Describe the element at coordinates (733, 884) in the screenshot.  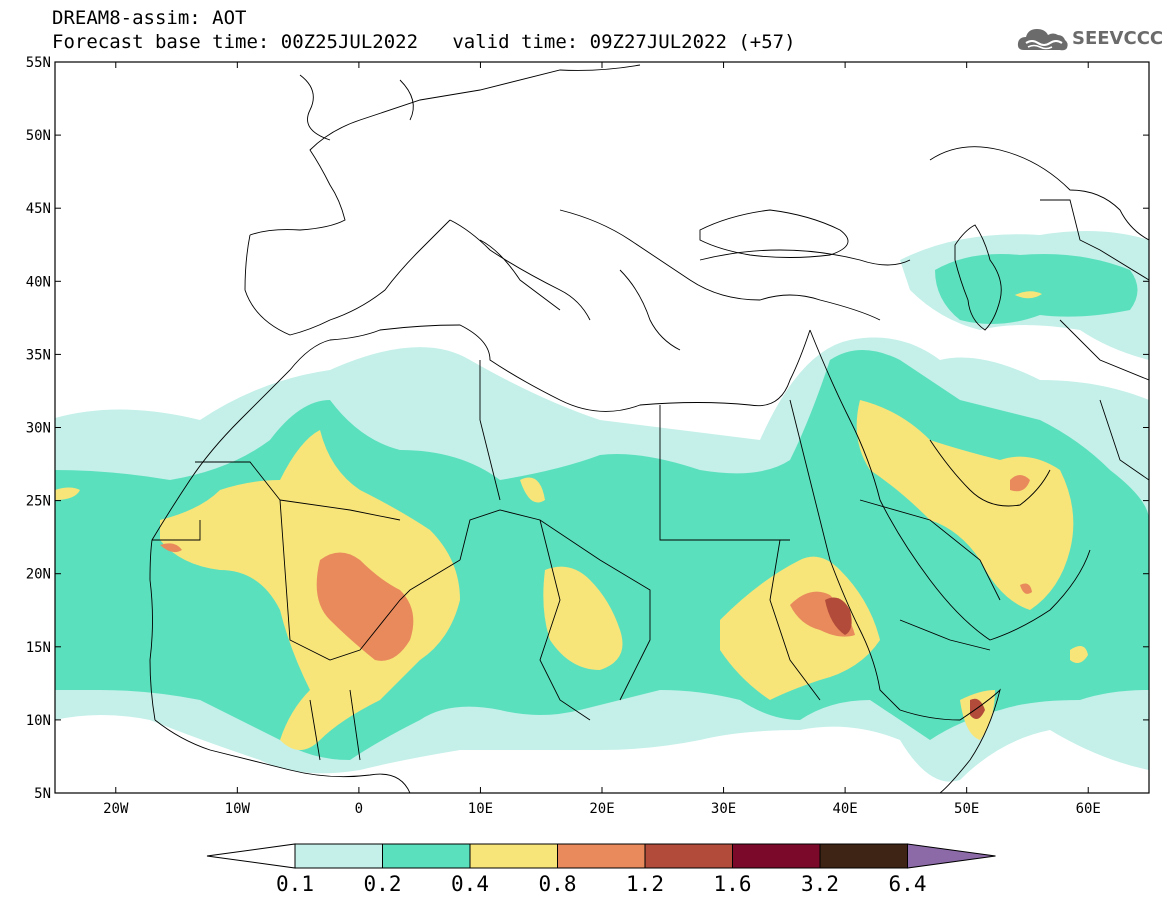
I see `colorbar-level-label: 1.6` at that location.